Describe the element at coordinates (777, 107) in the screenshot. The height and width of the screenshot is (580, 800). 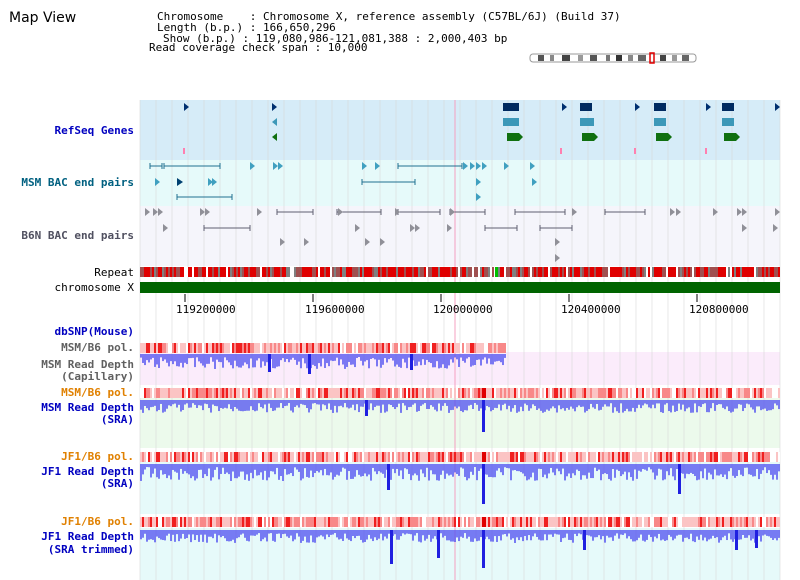
I see `gene-arrow` at that location.